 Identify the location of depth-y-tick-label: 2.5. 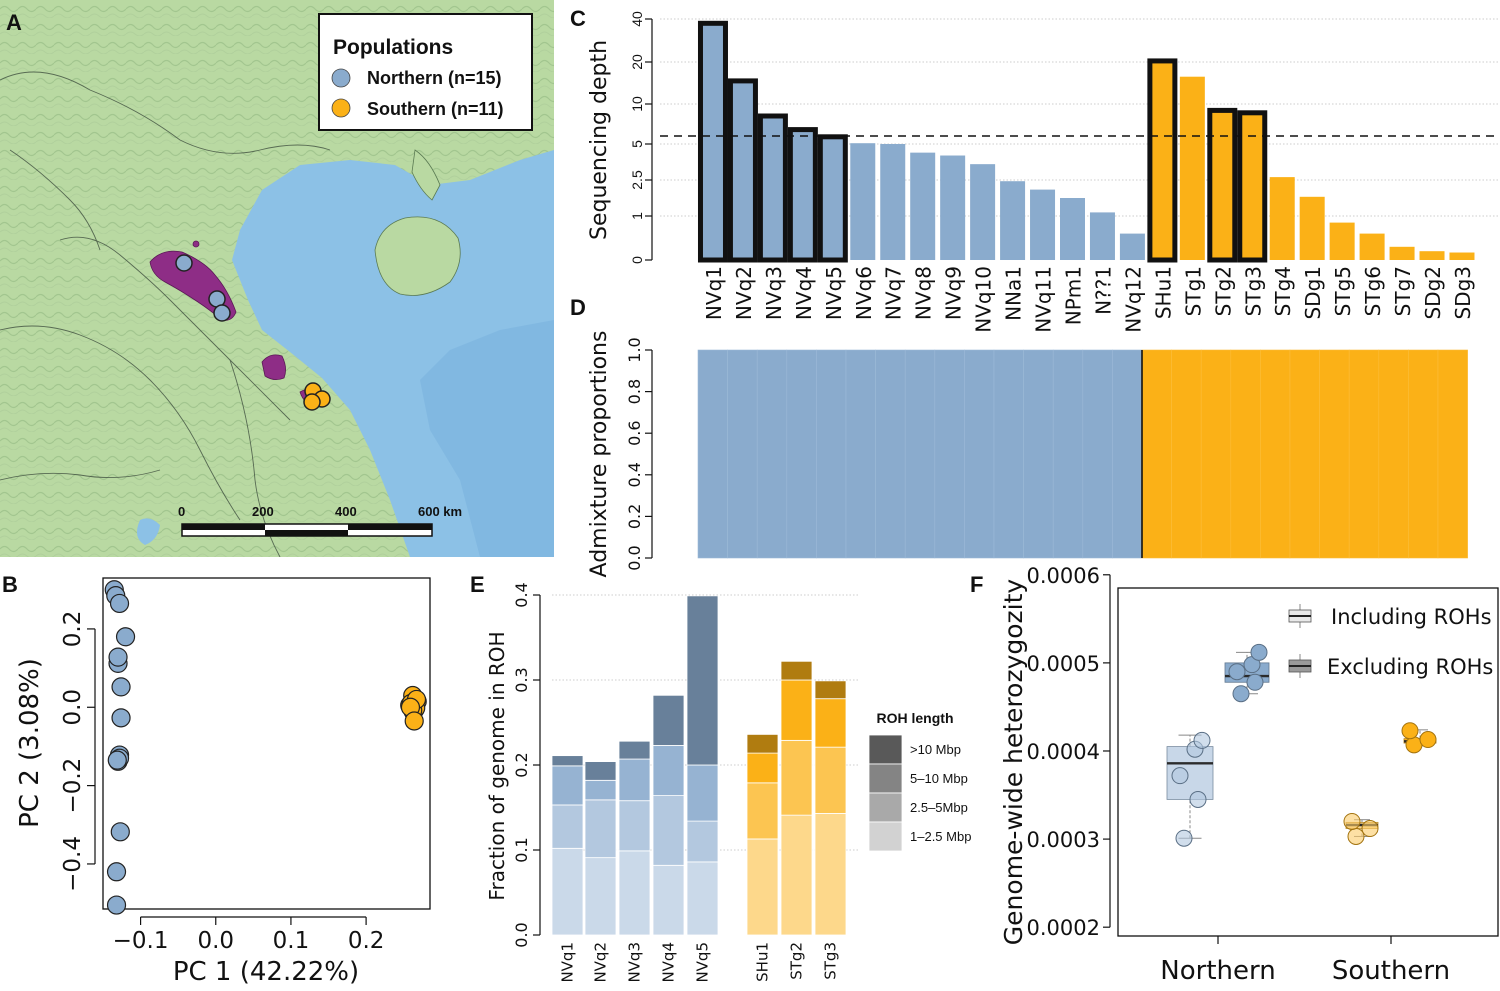
(637, 180).